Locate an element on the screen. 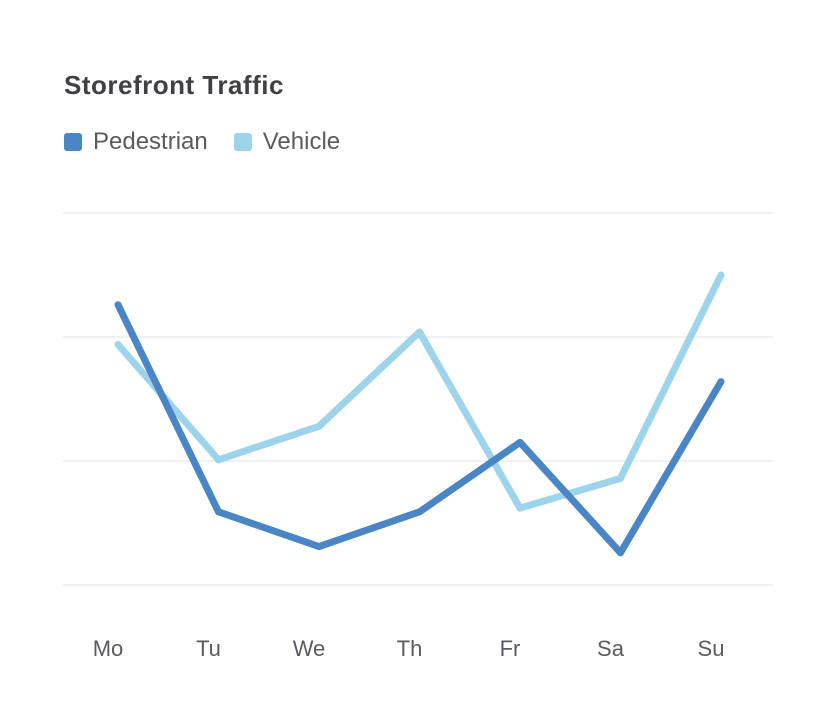 This screenshot has height=720, width=836. legend-item-vehicle: Vehicle is located at coordinates (287, 142).